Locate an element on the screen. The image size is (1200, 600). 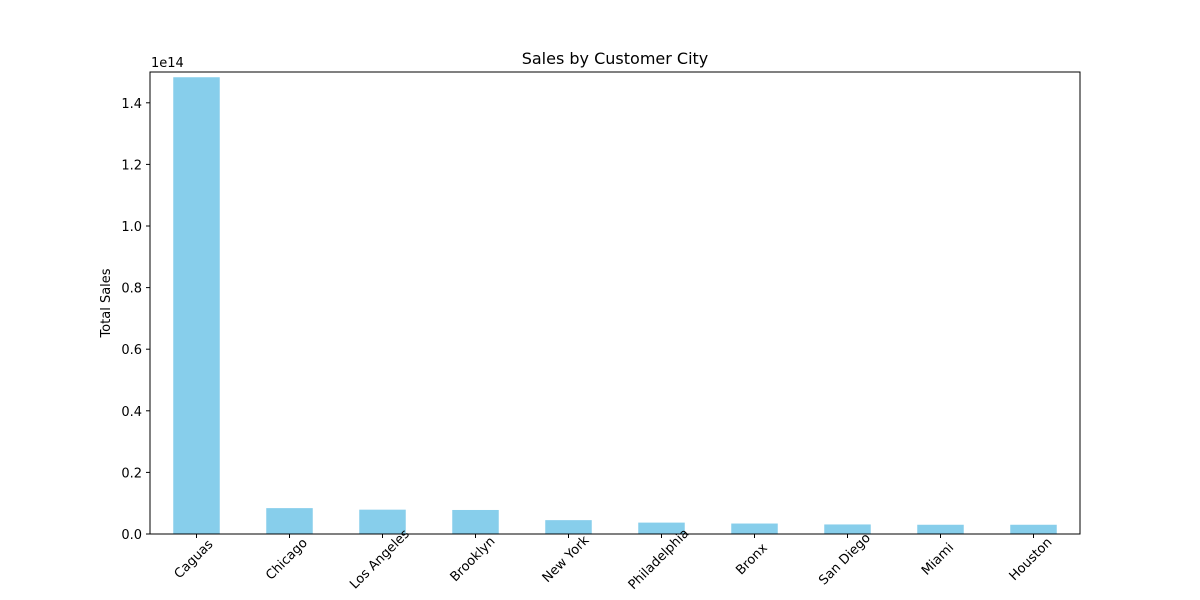
bar-bronx is located at coordinates (754, 528).